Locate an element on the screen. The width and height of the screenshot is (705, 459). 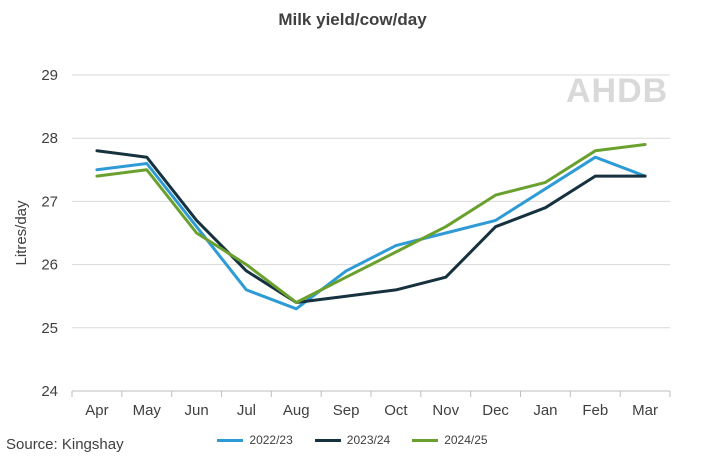
x-tick-label: Oct is located at coordinates (396, 410).